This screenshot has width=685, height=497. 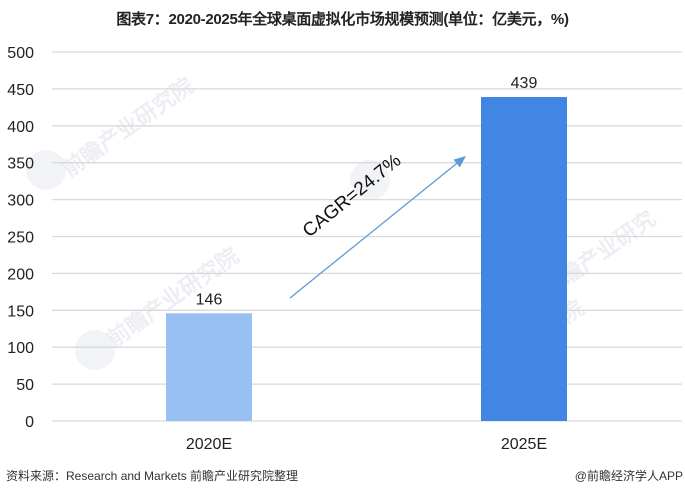 I want to click on y-tick-label: 300, so click(x=20, y=201).